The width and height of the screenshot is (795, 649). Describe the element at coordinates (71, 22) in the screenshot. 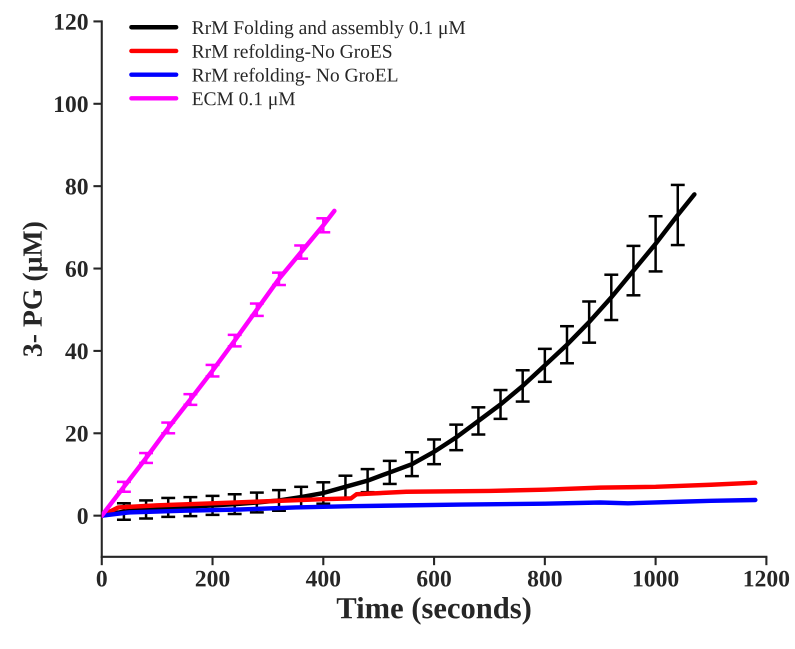

I see `y-tick-label: 120` at that location.